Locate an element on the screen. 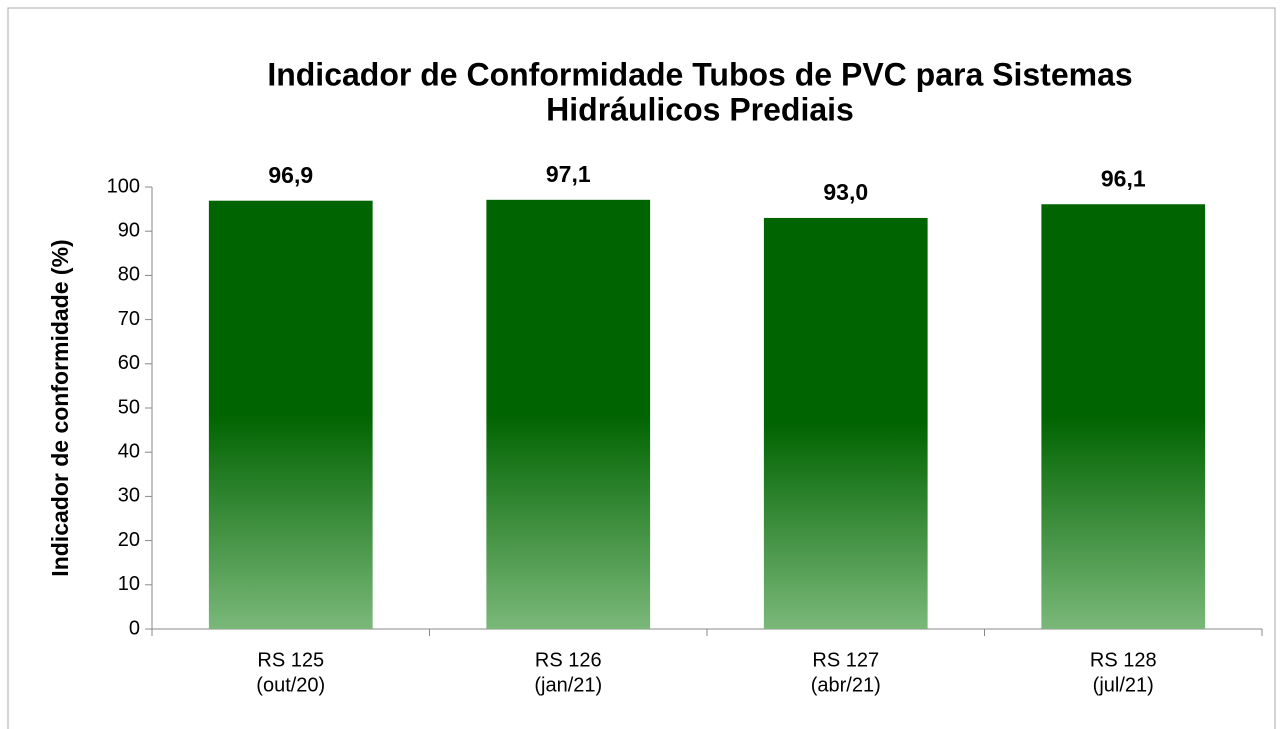 This screenshot has width=1283, height=729. y-tick-label: 70 is located at coordinates (129, 319).